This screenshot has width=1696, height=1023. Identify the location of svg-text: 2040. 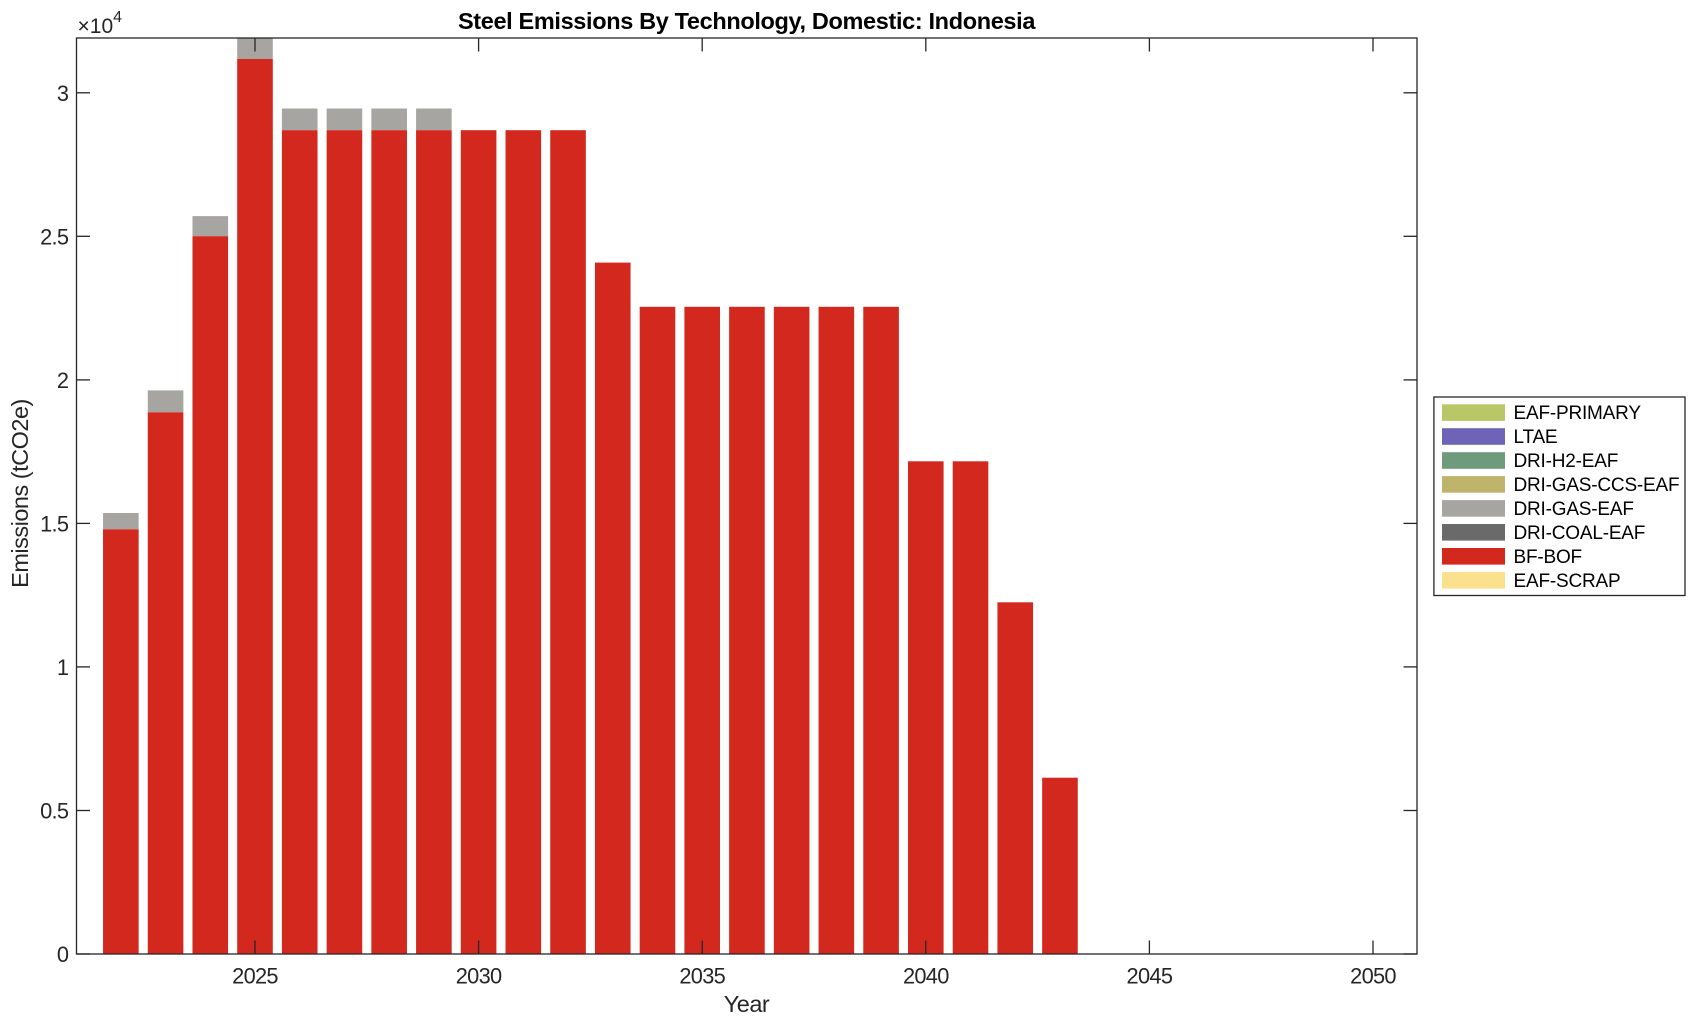
(926, 975).